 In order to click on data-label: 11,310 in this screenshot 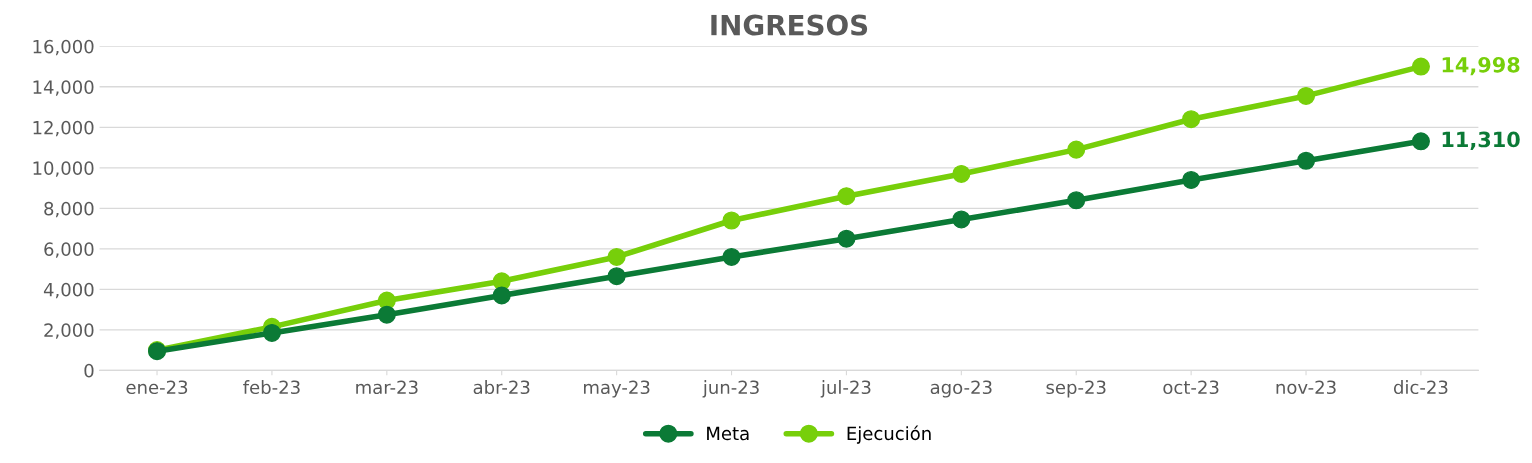, I will do `click(1481, 141)`.